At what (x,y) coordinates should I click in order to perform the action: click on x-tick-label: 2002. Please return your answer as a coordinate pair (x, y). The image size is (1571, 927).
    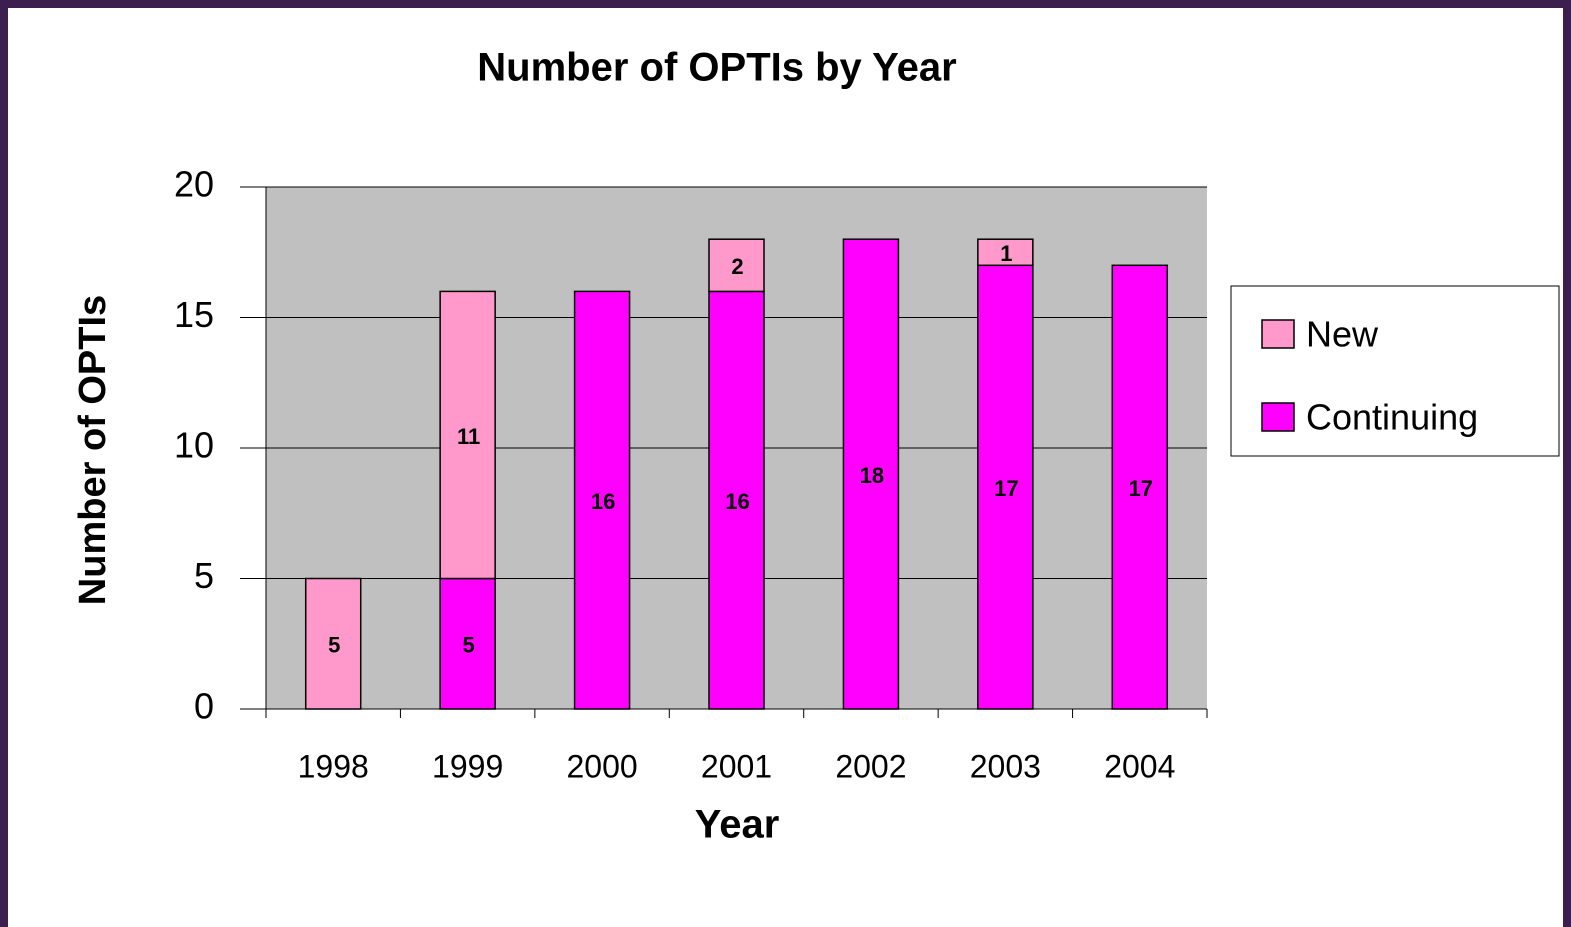
    Looking at the image, I should click on (870, 766).